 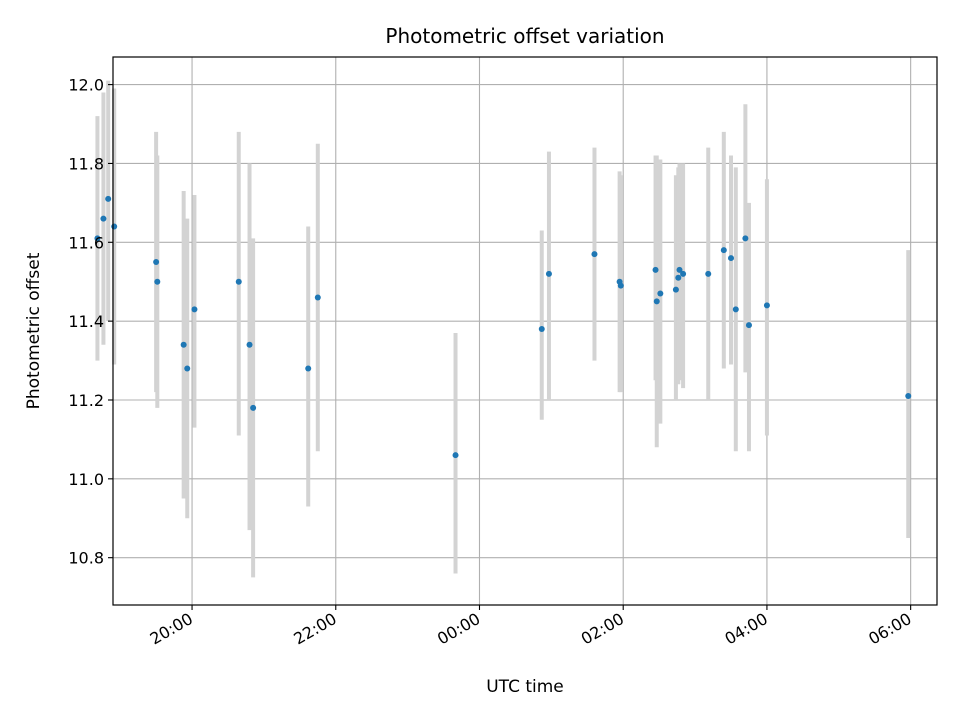 What do you see at coordinates (86, 163) in the screenshot?
I see `y-tick-label: 11.8` at bounding box center [86, 163].